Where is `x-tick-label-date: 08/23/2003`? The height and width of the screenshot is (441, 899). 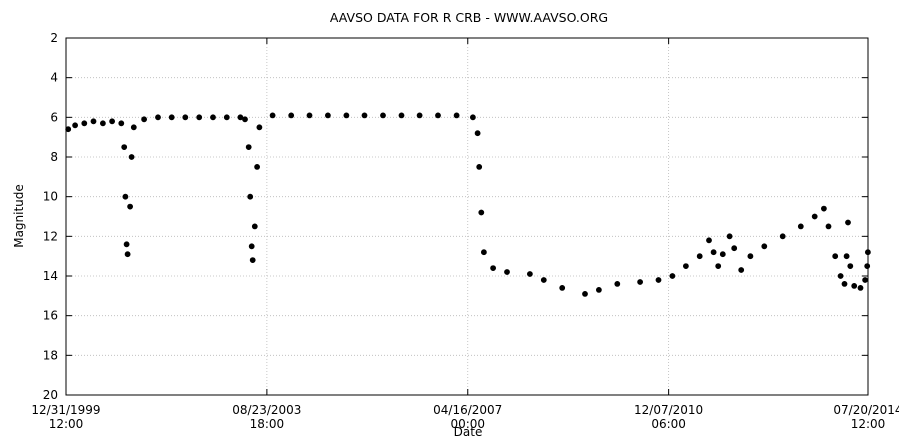 x-tick-label-date: 08/23/2003 is located at coordinates (266, 410).